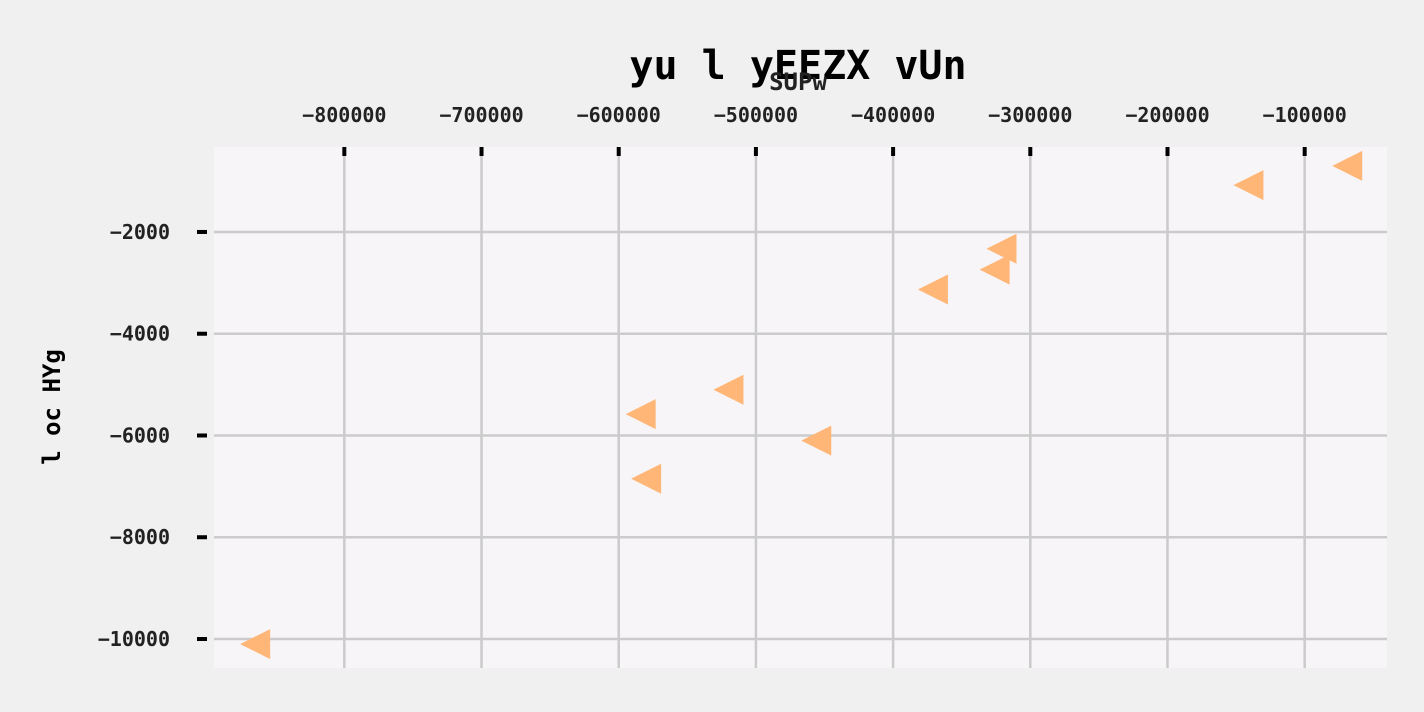 The width and height of the screenshot is (1424, 712). What do you see at coordinates (1030, 115) in the screenshot?
I see `x-tick-label: −300000` at bounding box center [1030, 115].